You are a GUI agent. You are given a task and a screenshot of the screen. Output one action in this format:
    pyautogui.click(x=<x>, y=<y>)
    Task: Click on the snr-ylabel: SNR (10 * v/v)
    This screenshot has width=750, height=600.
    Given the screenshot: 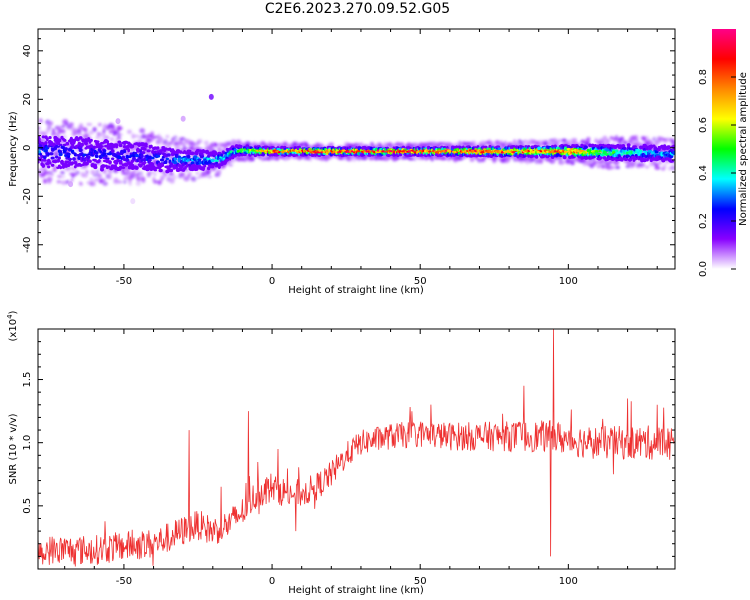 What is the action you would take?
    pyautogui.click(x=13, y=448)
    